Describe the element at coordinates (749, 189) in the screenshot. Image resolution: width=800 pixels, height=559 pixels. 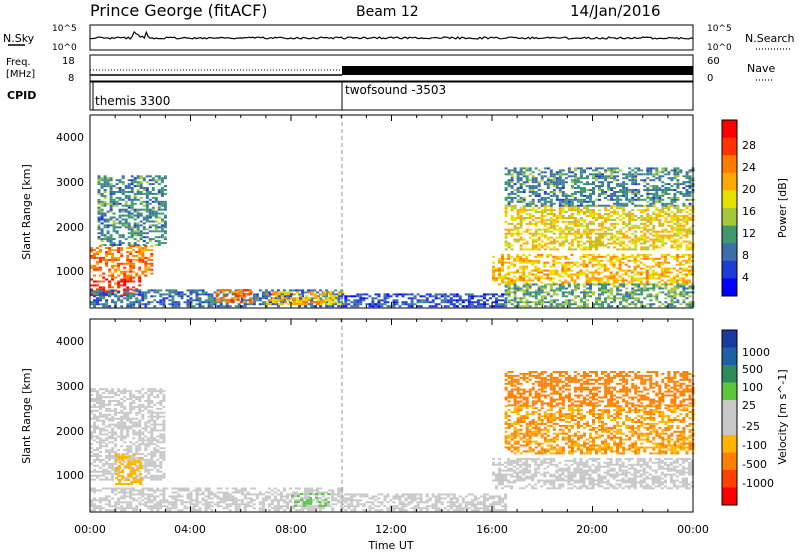
I see `power-cbar-tick-20: 20` at that location.